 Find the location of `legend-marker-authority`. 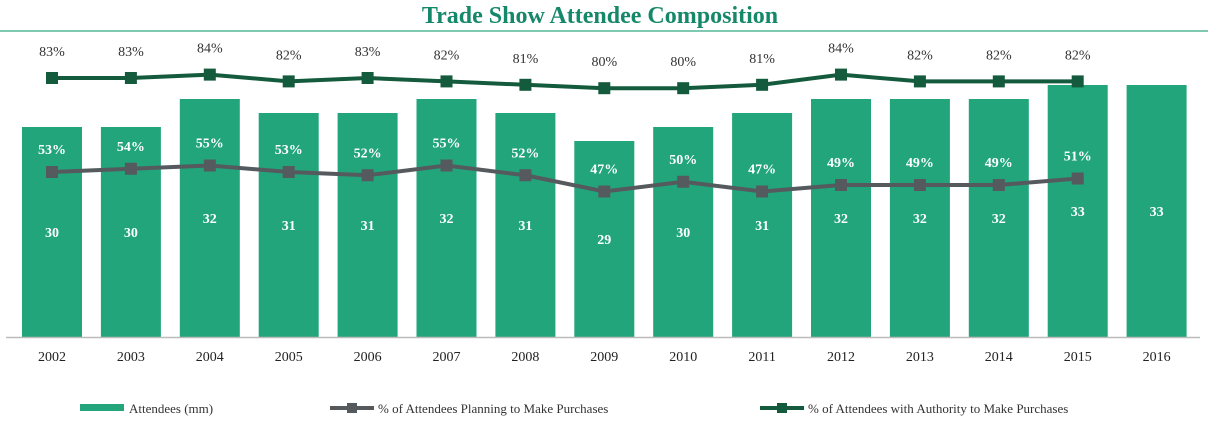

legend-marker-authority is located at coordinates (782, 408).